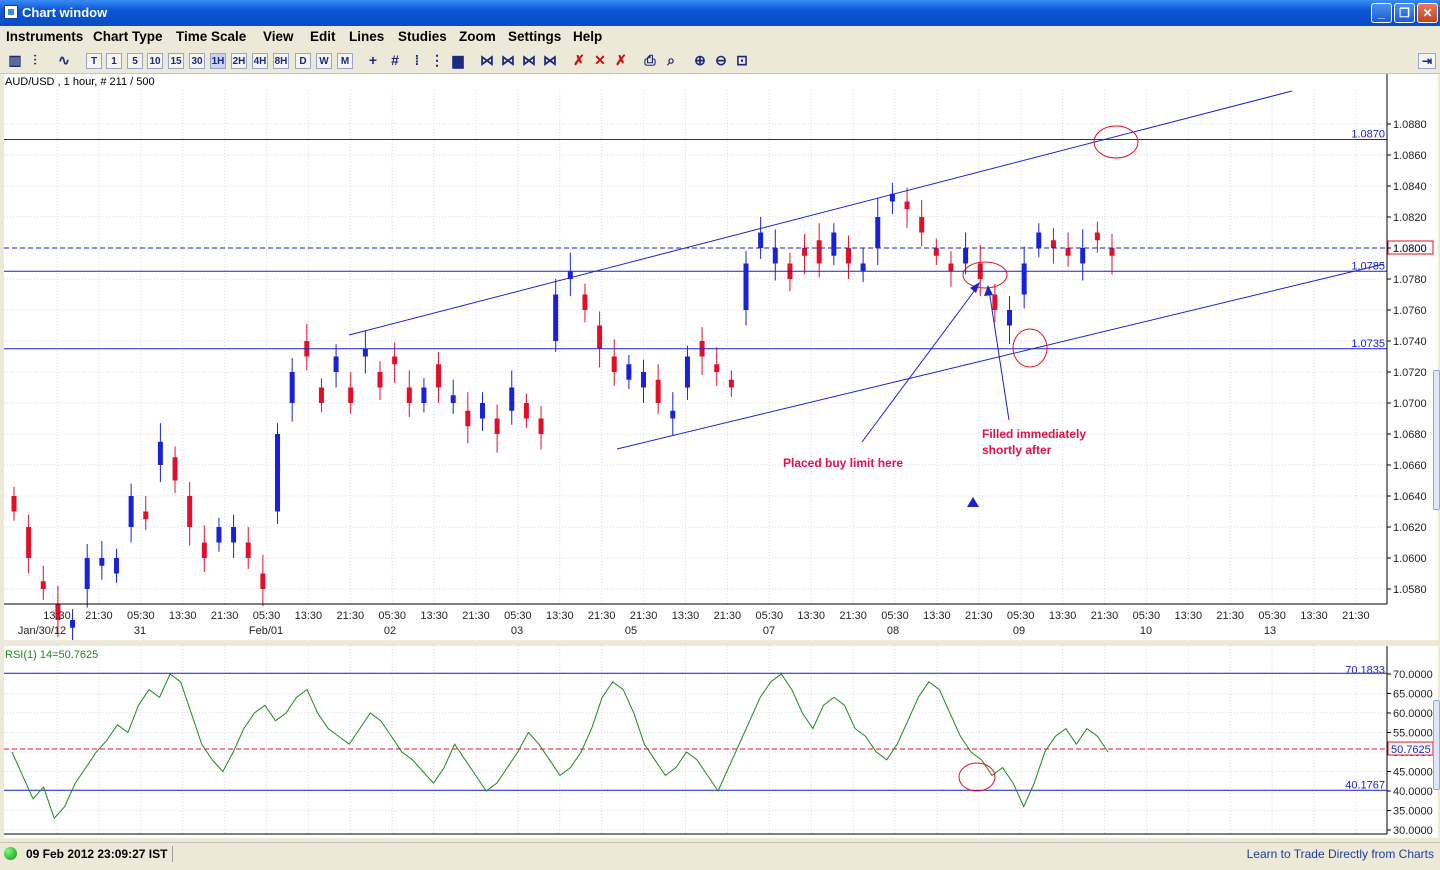  Describe the element at coordinates (1410, 156) in the screenshot. I see `price-tick-label: 1.0860` at that location.